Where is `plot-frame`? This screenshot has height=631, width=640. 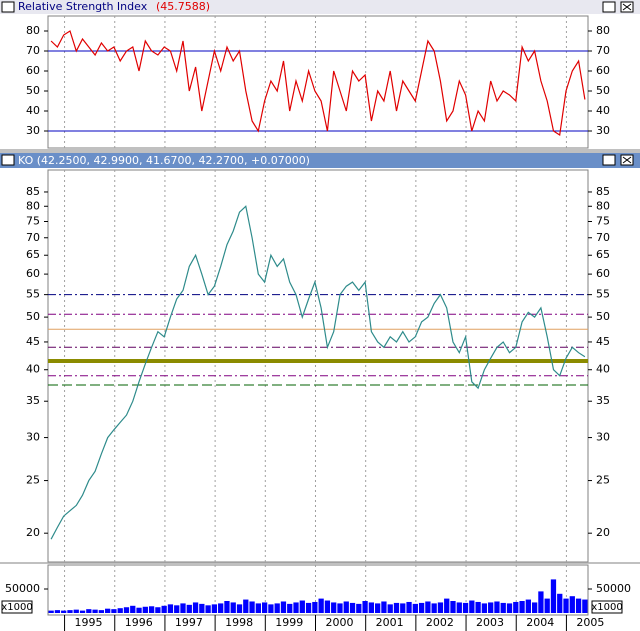 plot-frame is located at coordinates (318, 590).